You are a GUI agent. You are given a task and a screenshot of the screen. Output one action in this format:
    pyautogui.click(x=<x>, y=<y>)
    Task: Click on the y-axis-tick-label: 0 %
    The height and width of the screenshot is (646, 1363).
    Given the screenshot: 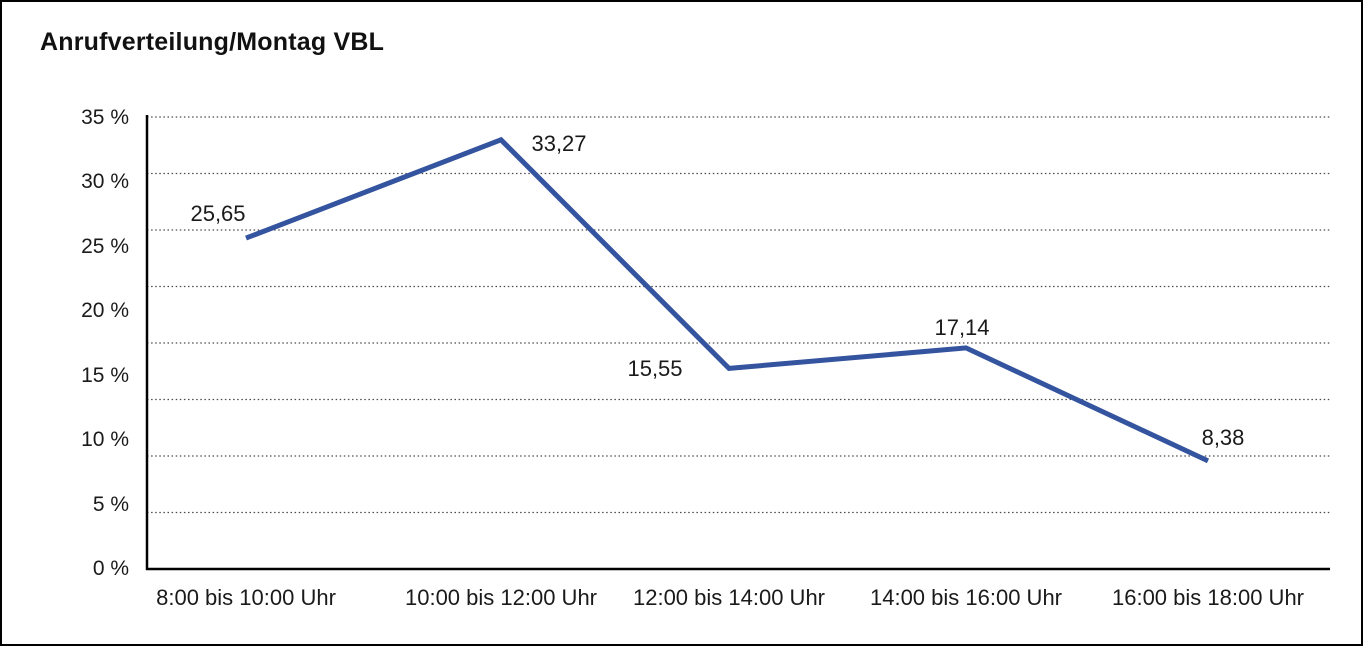 What is the action you would take?
    pyautogui.click(x=110, y=568)
    